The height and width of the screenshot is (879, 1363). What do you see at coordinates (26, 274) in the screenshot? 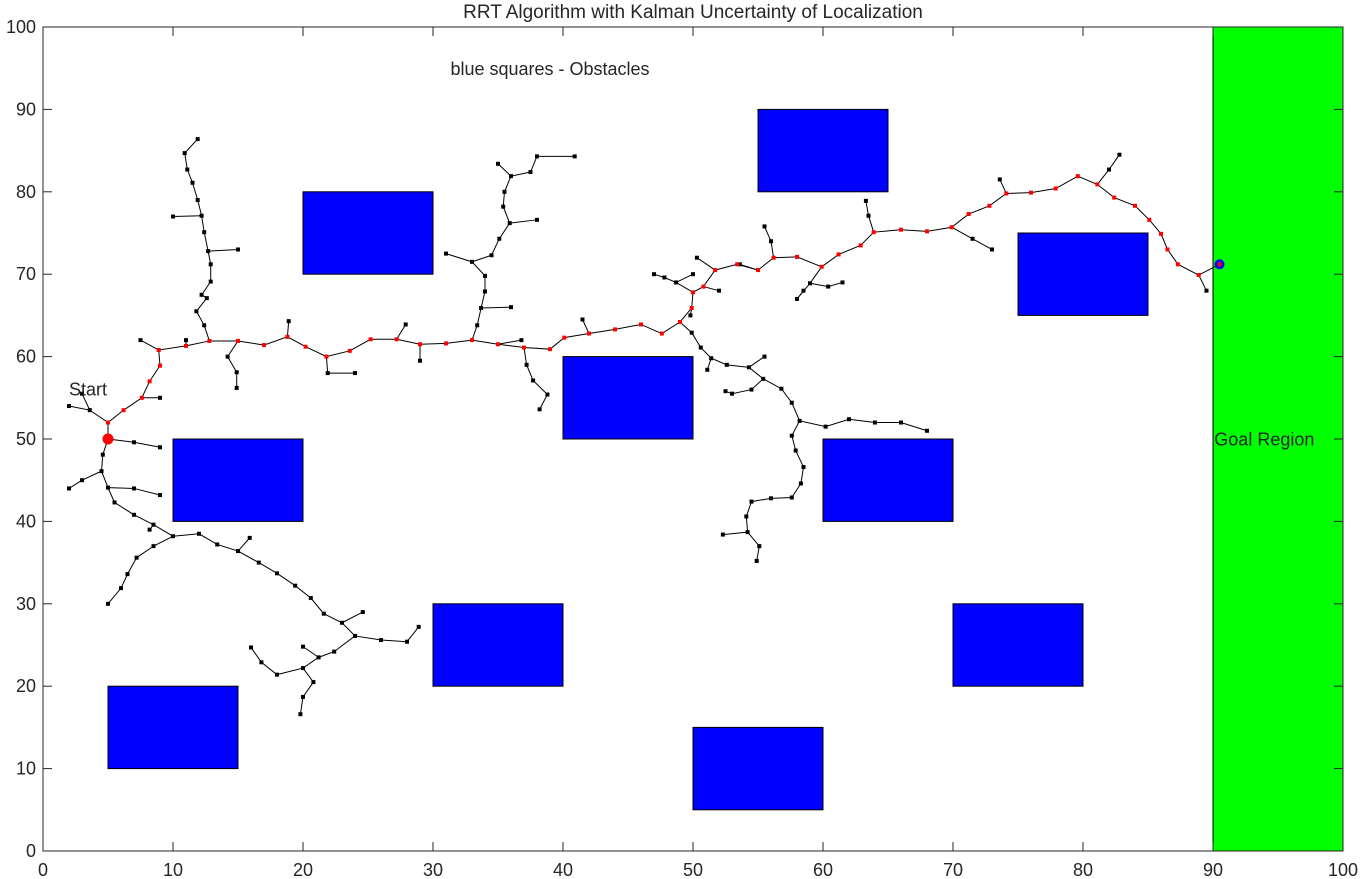
I see `y-tick-label: 70` at bounding box center [26, 274].